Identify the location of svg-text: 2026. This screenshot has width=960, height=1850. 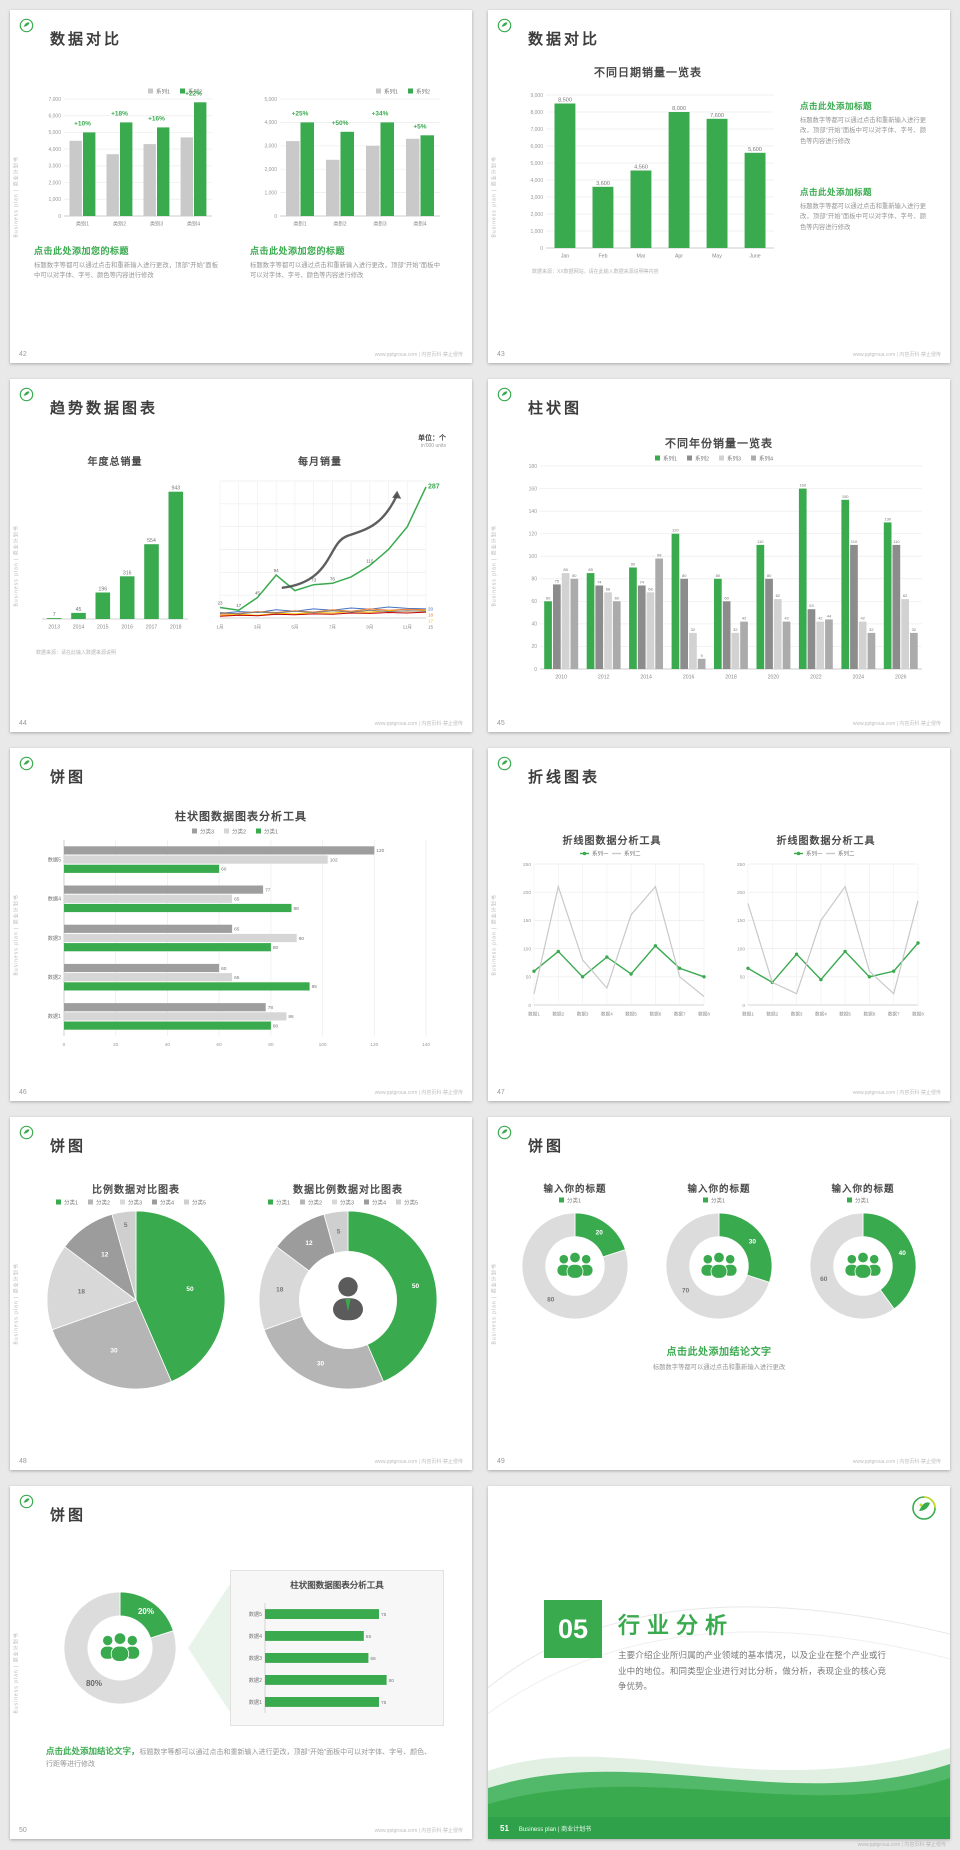
(901, 678).